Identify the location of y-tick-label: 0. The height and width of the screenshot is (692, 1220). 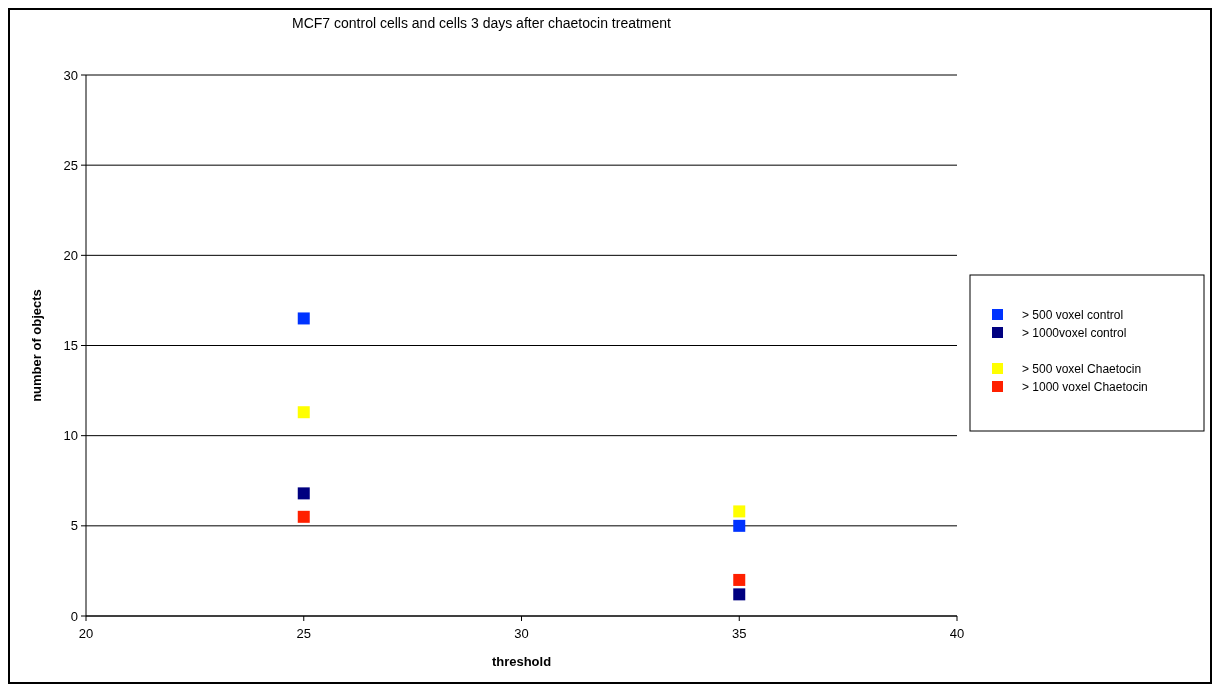
(74, 616).